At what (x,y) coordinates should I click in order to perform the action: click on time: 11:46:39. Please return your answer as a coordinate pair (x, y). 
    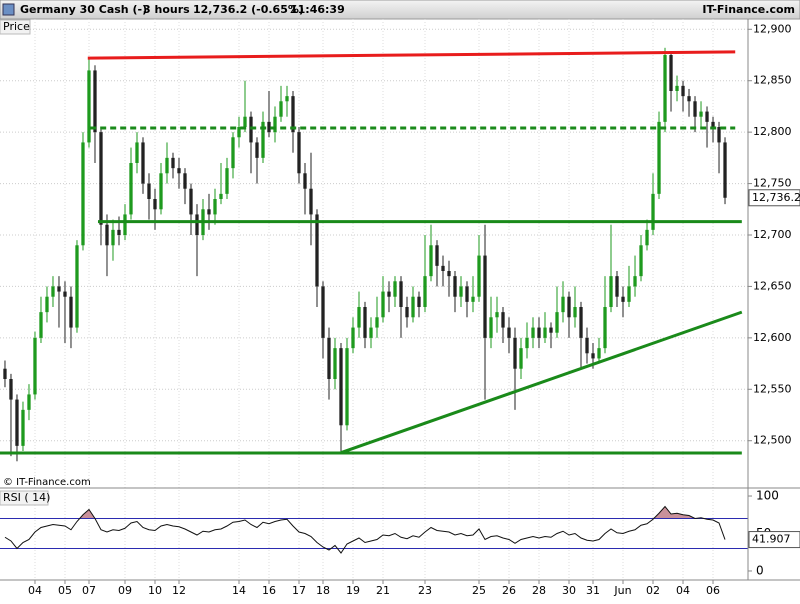
    Looking at the image, I should click on (317, 9).